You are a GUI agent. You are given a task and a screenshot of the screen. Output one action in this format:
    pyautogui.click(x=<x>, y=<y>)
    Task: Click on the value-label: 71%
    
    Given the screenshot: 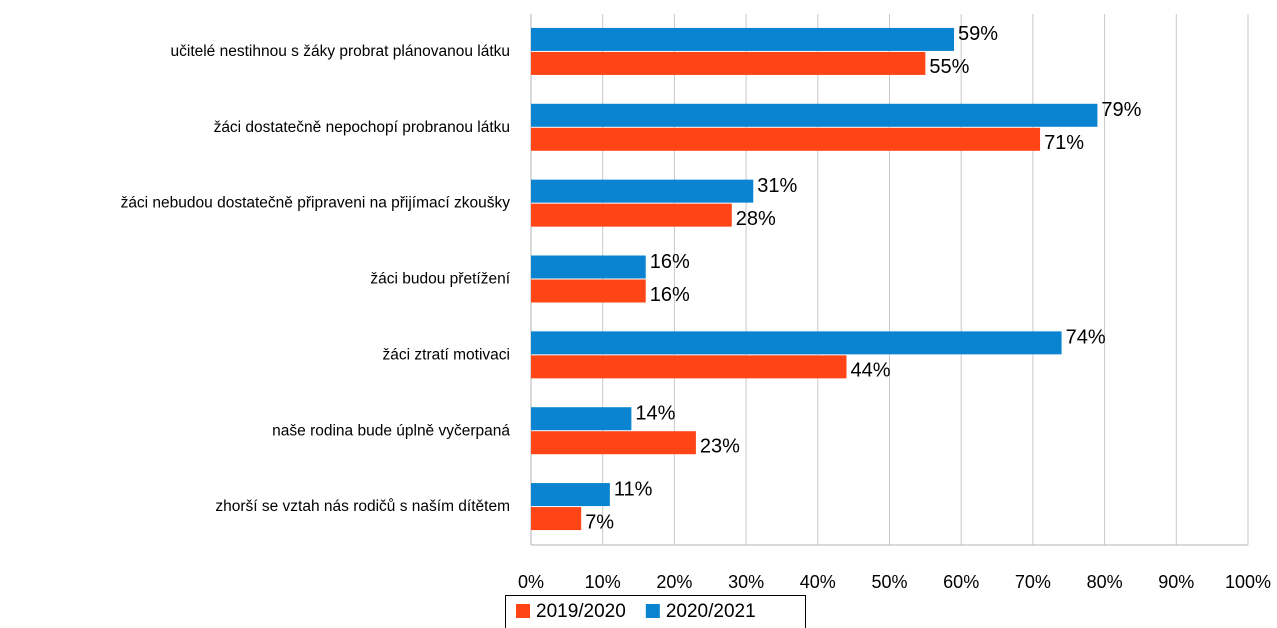 What is the action you would take?
    pyautogui.click(x=1064, y=143)
    